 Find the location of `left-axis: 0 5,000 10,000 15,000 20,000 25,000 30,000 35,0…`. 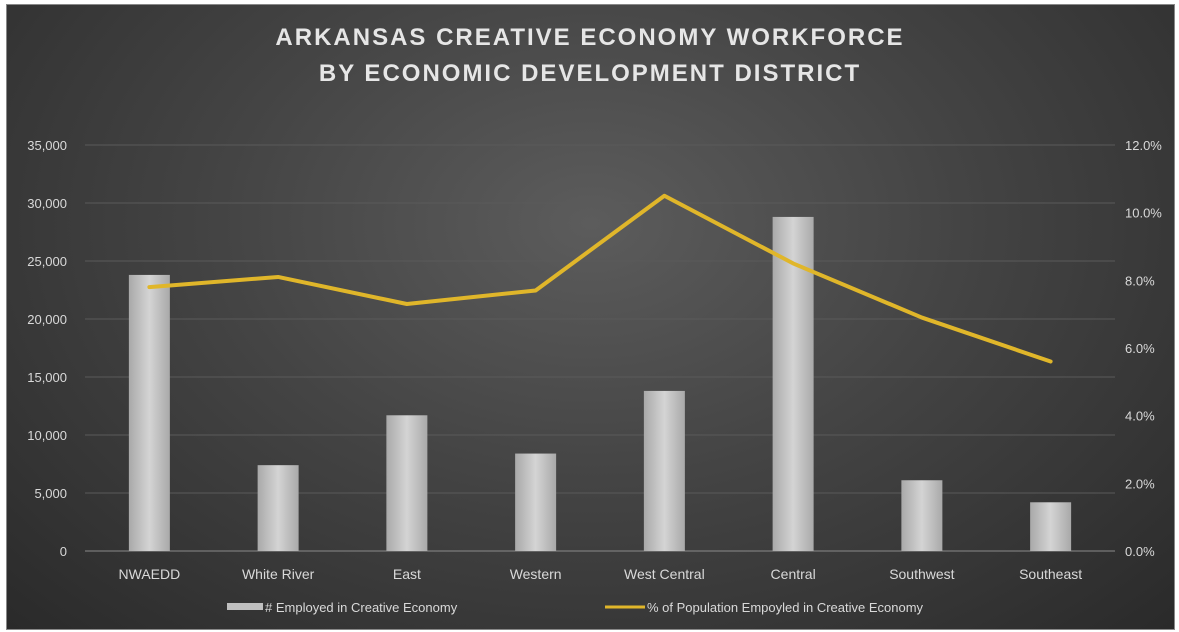

left-axis: 0 5,000 10,000 15,000 20,000 25,000 30,000 35,0… is located at coordinates (47, 348).